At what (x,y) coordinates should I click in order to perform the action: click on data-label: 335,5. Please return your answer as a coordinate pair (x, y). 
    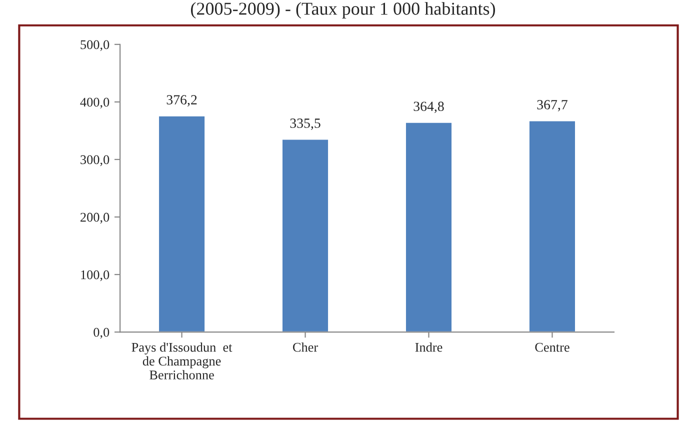
    Looking at the image, I should click on (305, 124).